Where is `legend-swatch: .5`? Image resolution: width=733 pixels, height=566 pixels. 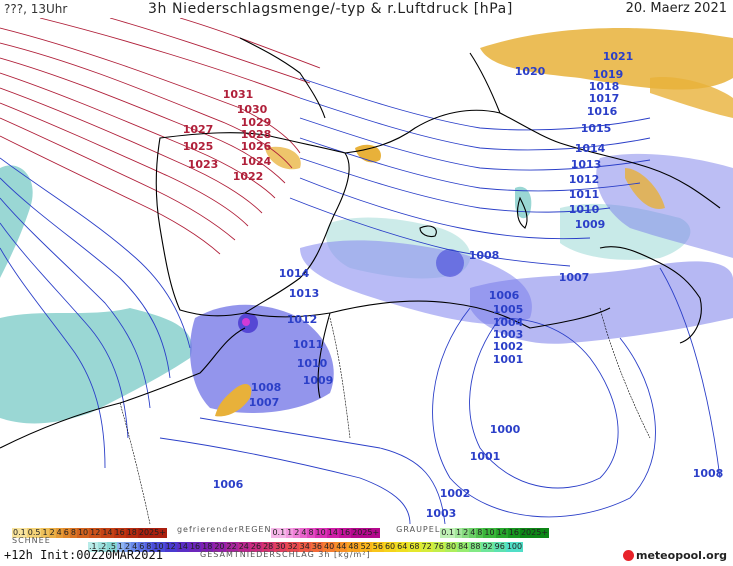 legend-swatch: .5 is located at coordinates (112, 546).